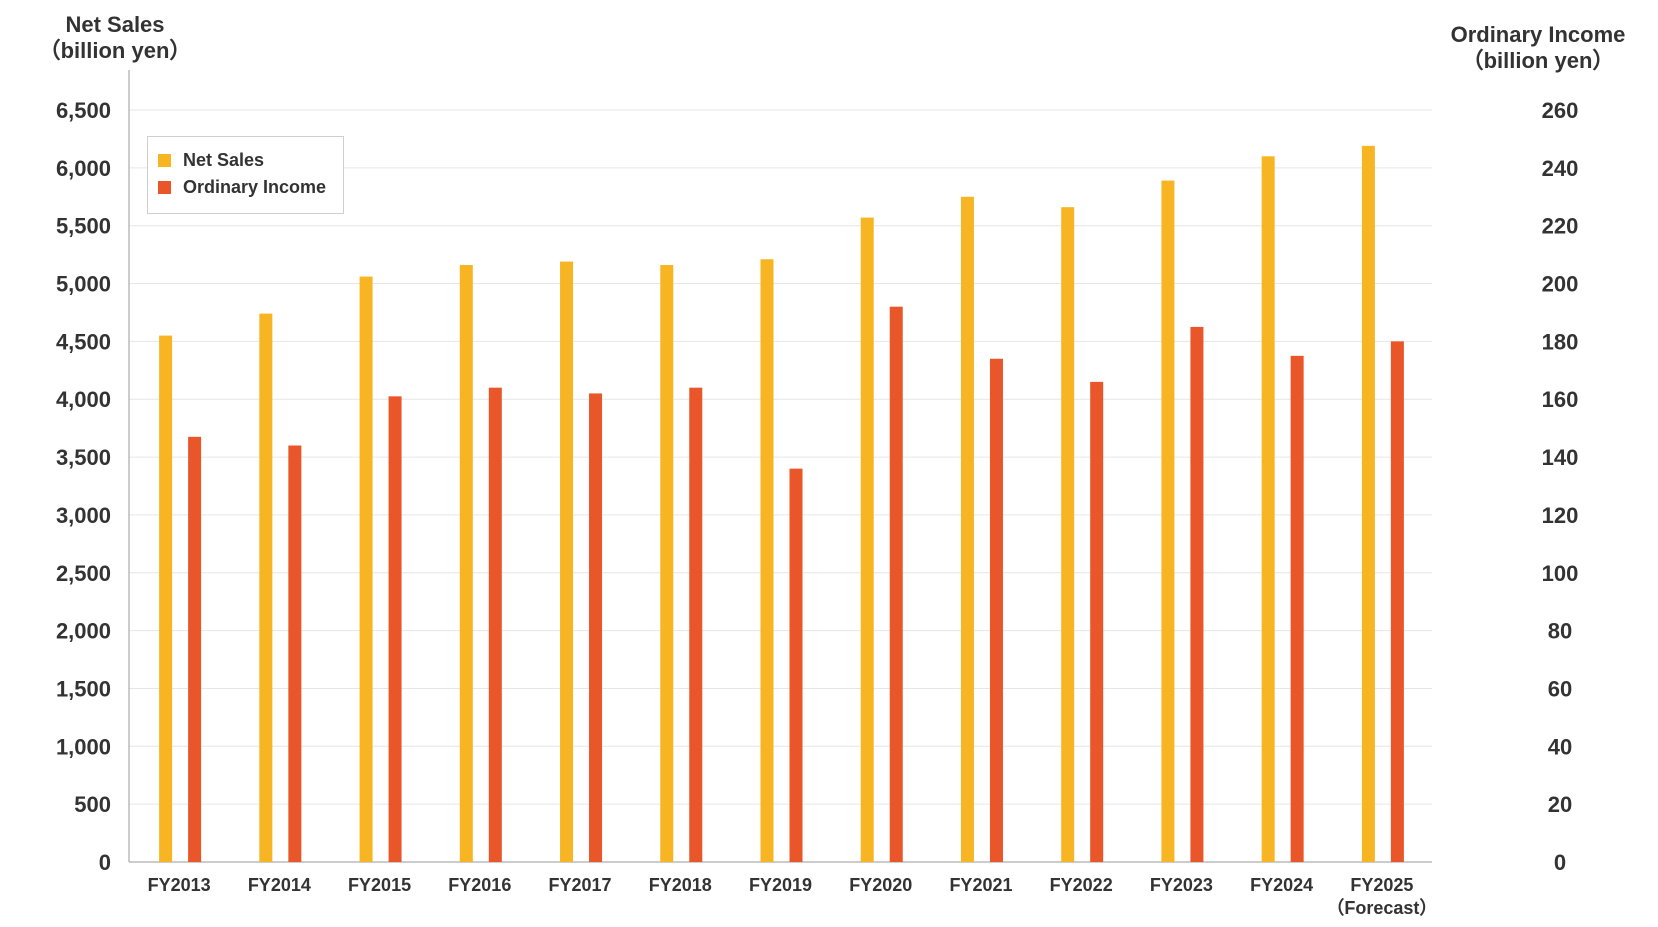 Image resolution: width=1658 pixels, height=927 pixels. What do you see at coordinates (83, 631) in the screenshot?
I see `left-tick-label: 2,000` at bounding box center [83, 631].